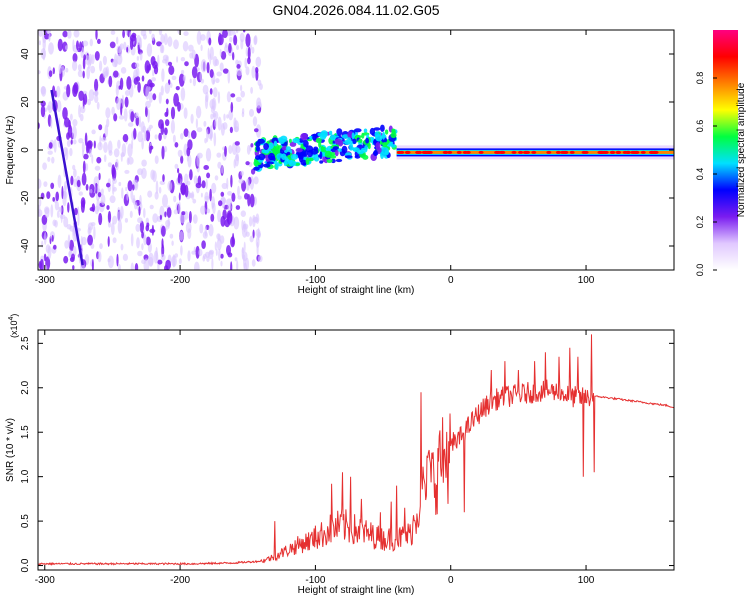 This screenshot has width=750, height=605. What do you see at coordinates (180, 280) in the screenshot?
I see `top-x-tick-label: -200` at bounding box center [180, 280].